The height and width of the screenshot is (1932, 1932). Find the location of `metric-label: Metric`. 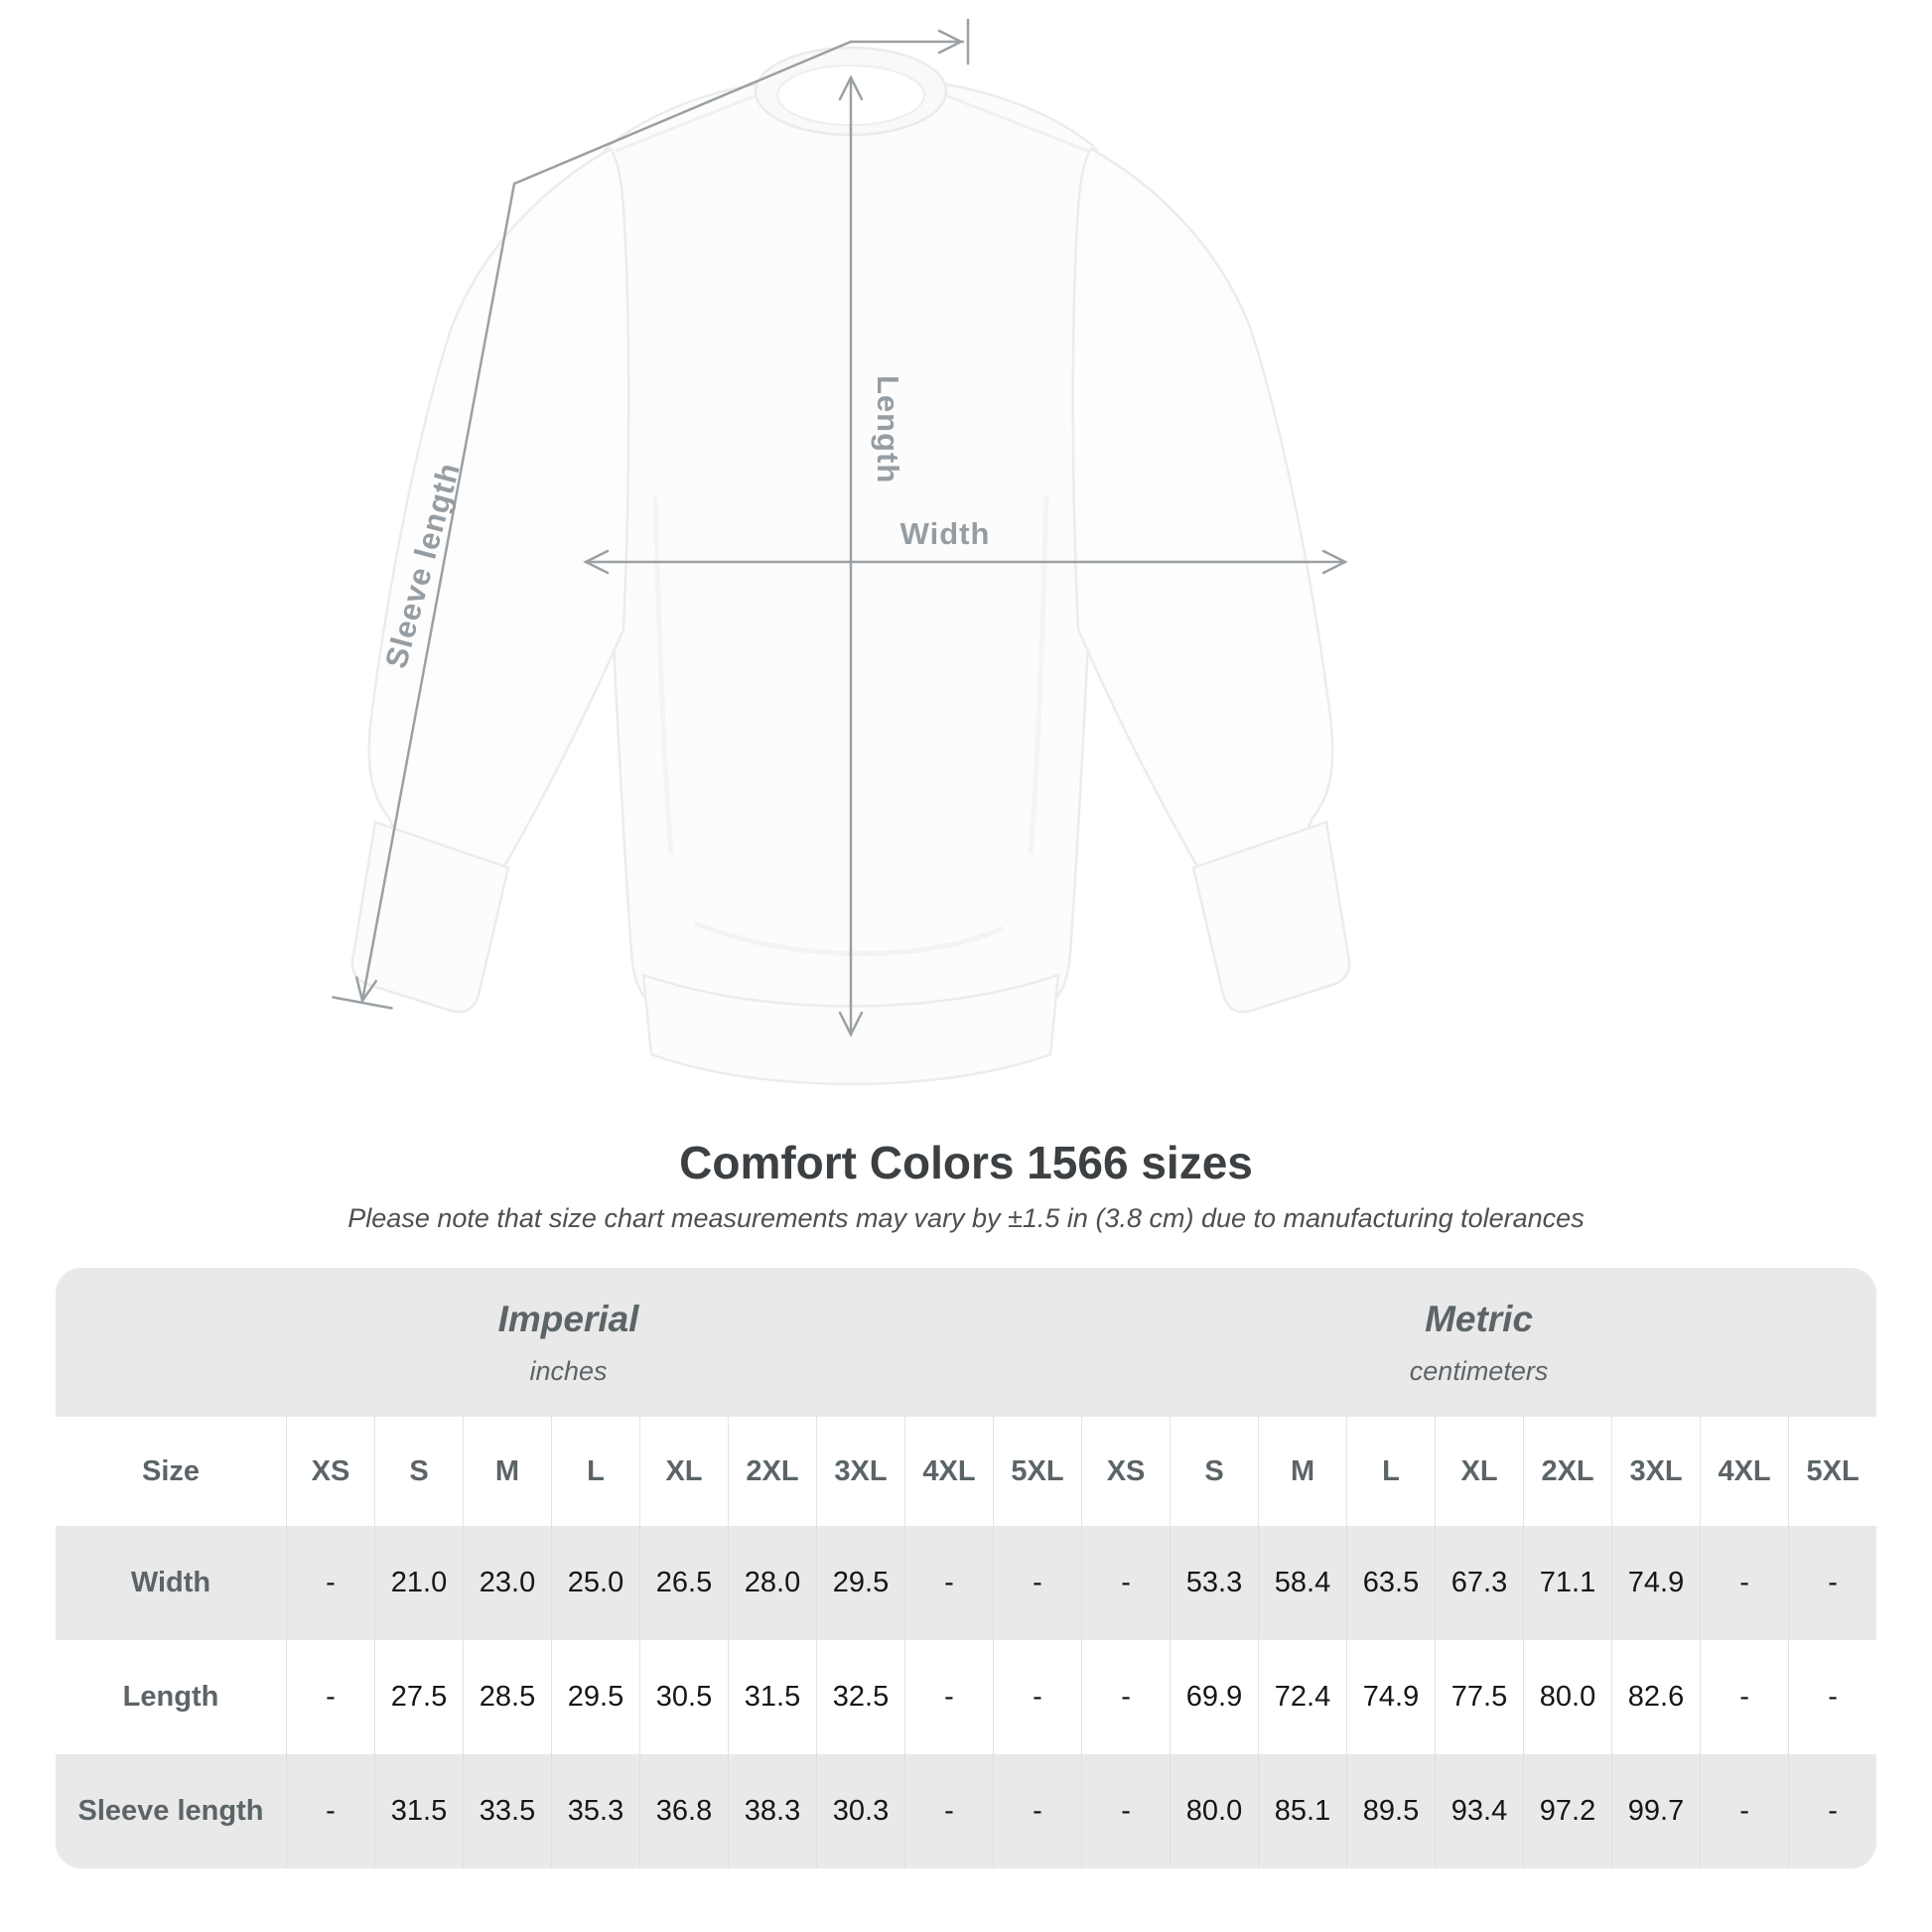

metric-label: Metric is located at coordinates (1480, 1318).